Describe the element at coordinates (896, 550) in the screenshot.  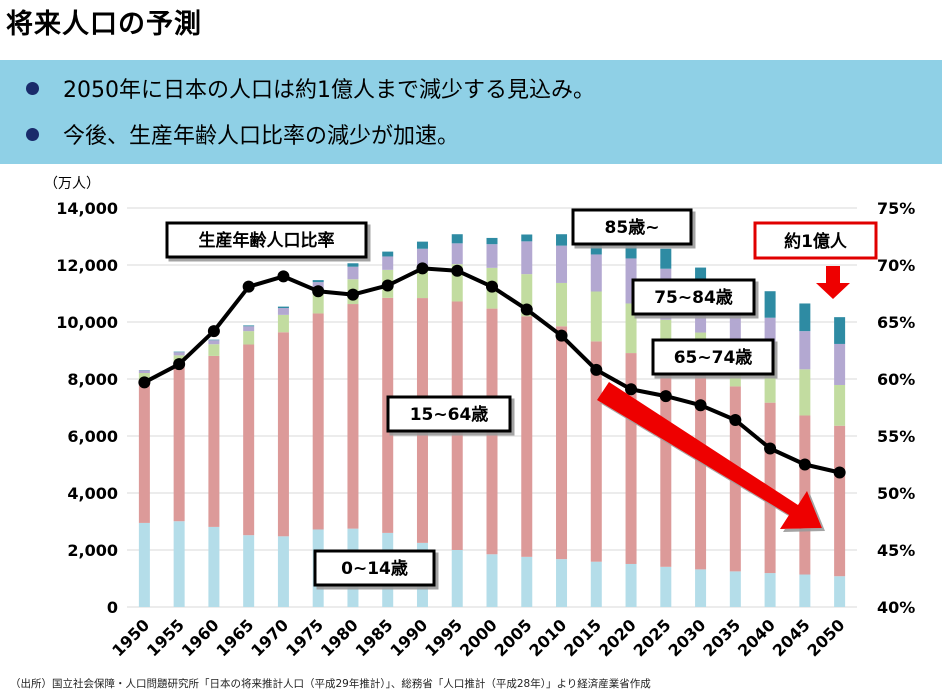
I see `y2-tick-label: 45%` at that location.